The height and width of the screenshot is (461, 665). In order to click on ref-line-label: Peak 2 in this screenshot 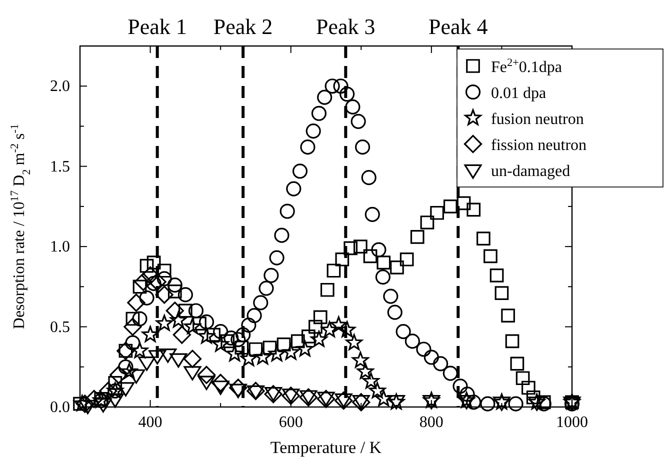, I will do `click(243, 26)`.